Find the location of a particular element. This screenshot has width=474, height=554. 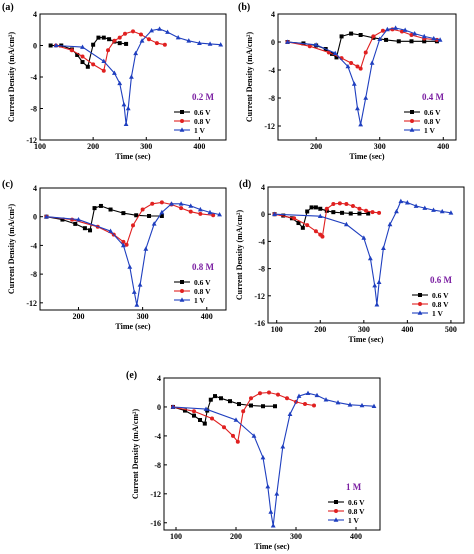

concentration-label: 1 M is located at coordinates (354, 487).